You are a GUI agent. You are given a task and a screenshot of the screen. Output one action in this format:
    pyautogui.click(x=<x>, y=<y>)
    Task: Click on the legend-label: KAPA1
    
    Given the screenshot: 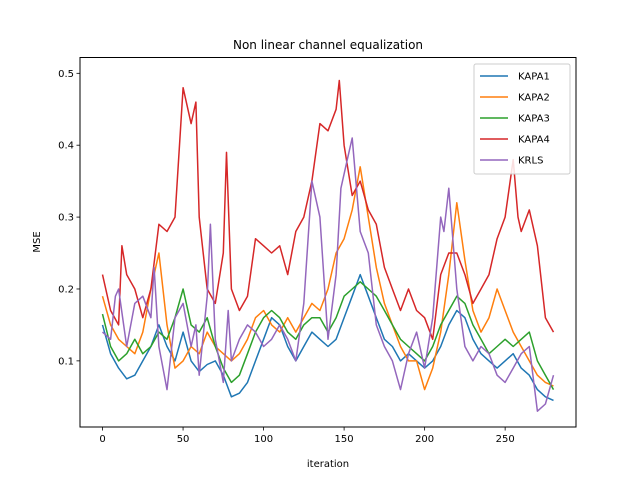 What is the action you would take?
    pyautogui.click(x=534, y=77)
    